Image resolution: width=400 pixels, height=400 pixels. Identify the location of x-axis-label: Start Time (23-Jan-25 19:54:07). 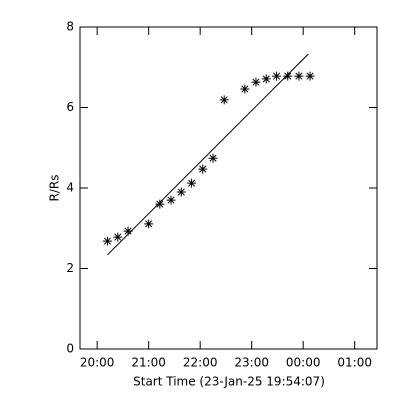
(229, 382).